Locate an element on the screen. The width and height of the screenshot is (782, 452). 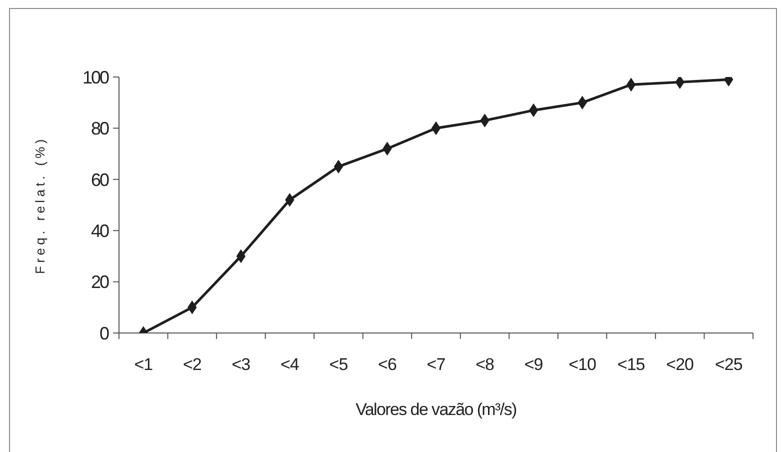
x-tick-label: <6 is located at coordinates (387, 364).